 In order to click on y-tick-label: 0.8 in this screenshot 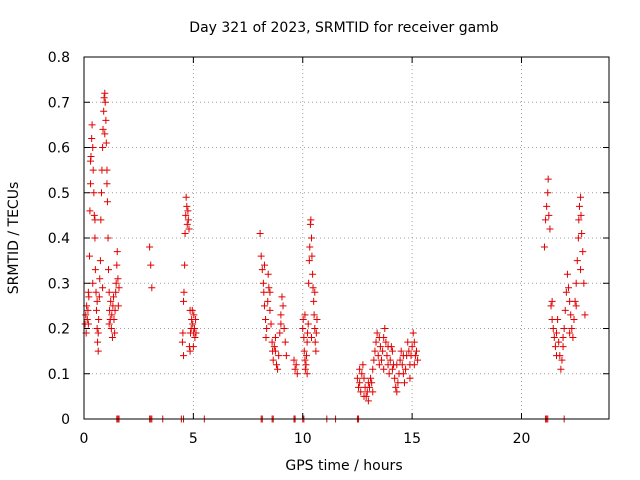, I will do `click(59, 58)`.